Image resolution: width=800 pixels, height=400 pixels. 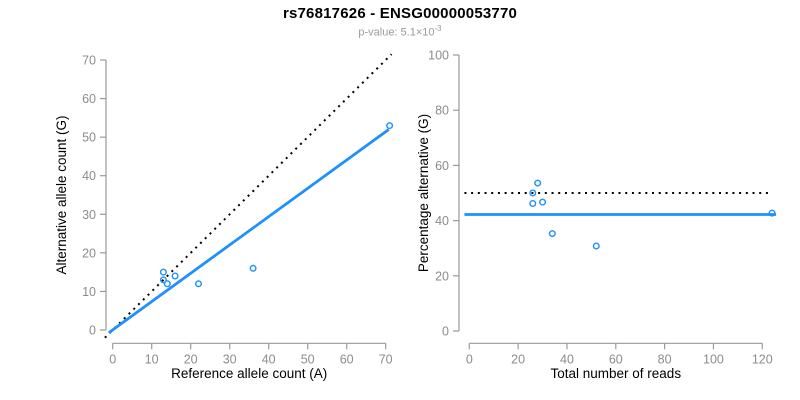 What do you see at coordinates (152, 359) in the screenshot?
I see `x-tick-label: 10` at bounding box center [152, 359].